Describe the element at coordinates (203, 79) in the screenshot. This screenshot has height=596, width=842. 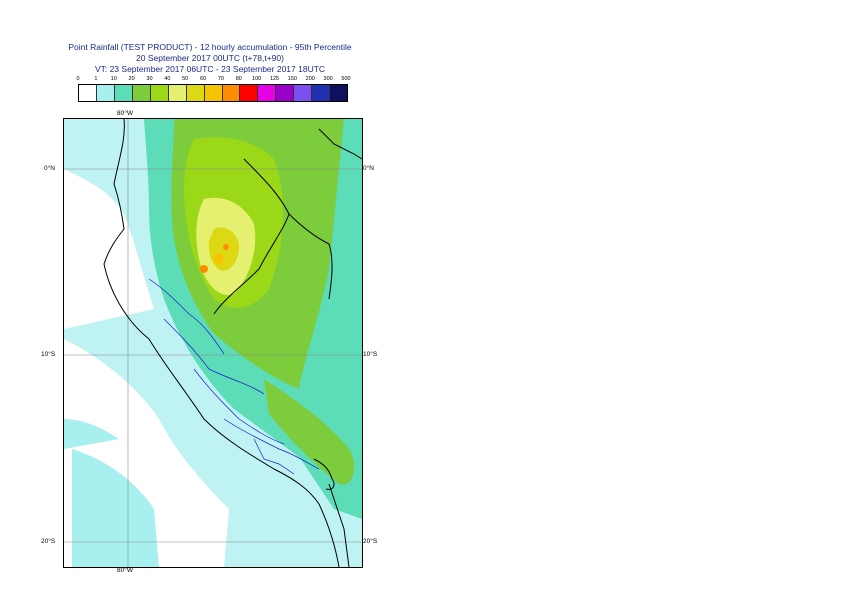
I see `legend-threshold-label: 60` at that location.